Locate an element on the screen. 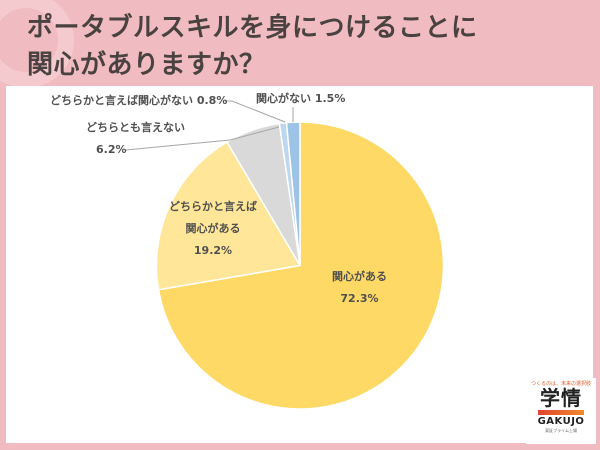 Image resolution: width=600 pixels, height=450 pixels. label-interested: 関心がある 72.3% is located at coordinates (359, 288).